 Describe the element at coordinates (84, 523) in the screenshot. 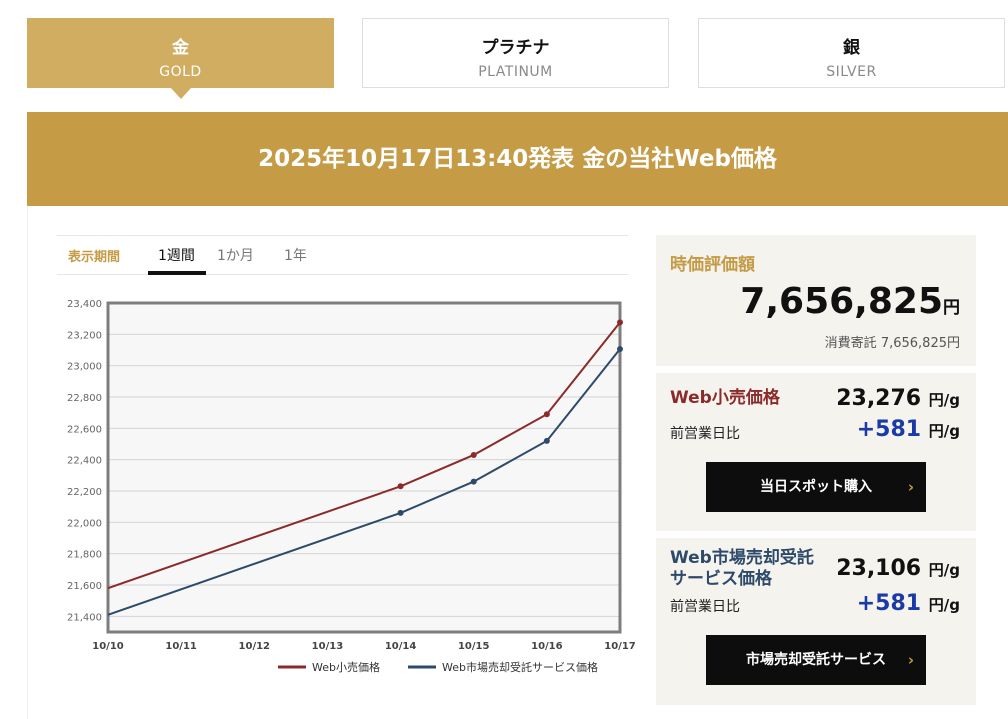

I see `y-tick-label: 22,000` at that location.